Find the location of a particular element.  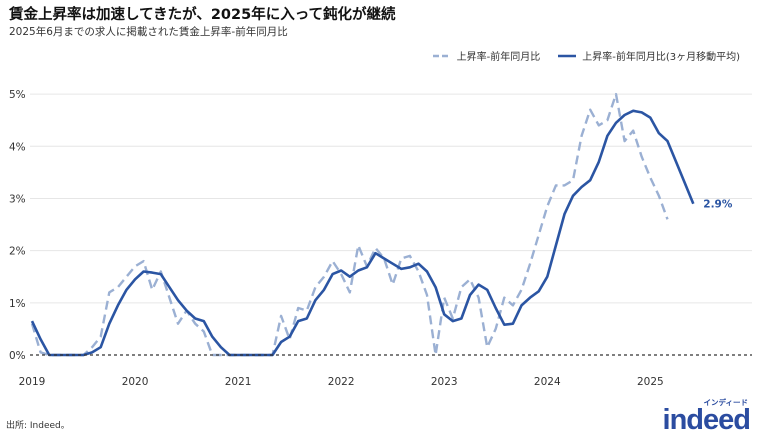

x-tick-label: 2022 is located at coordinates (341, 382).